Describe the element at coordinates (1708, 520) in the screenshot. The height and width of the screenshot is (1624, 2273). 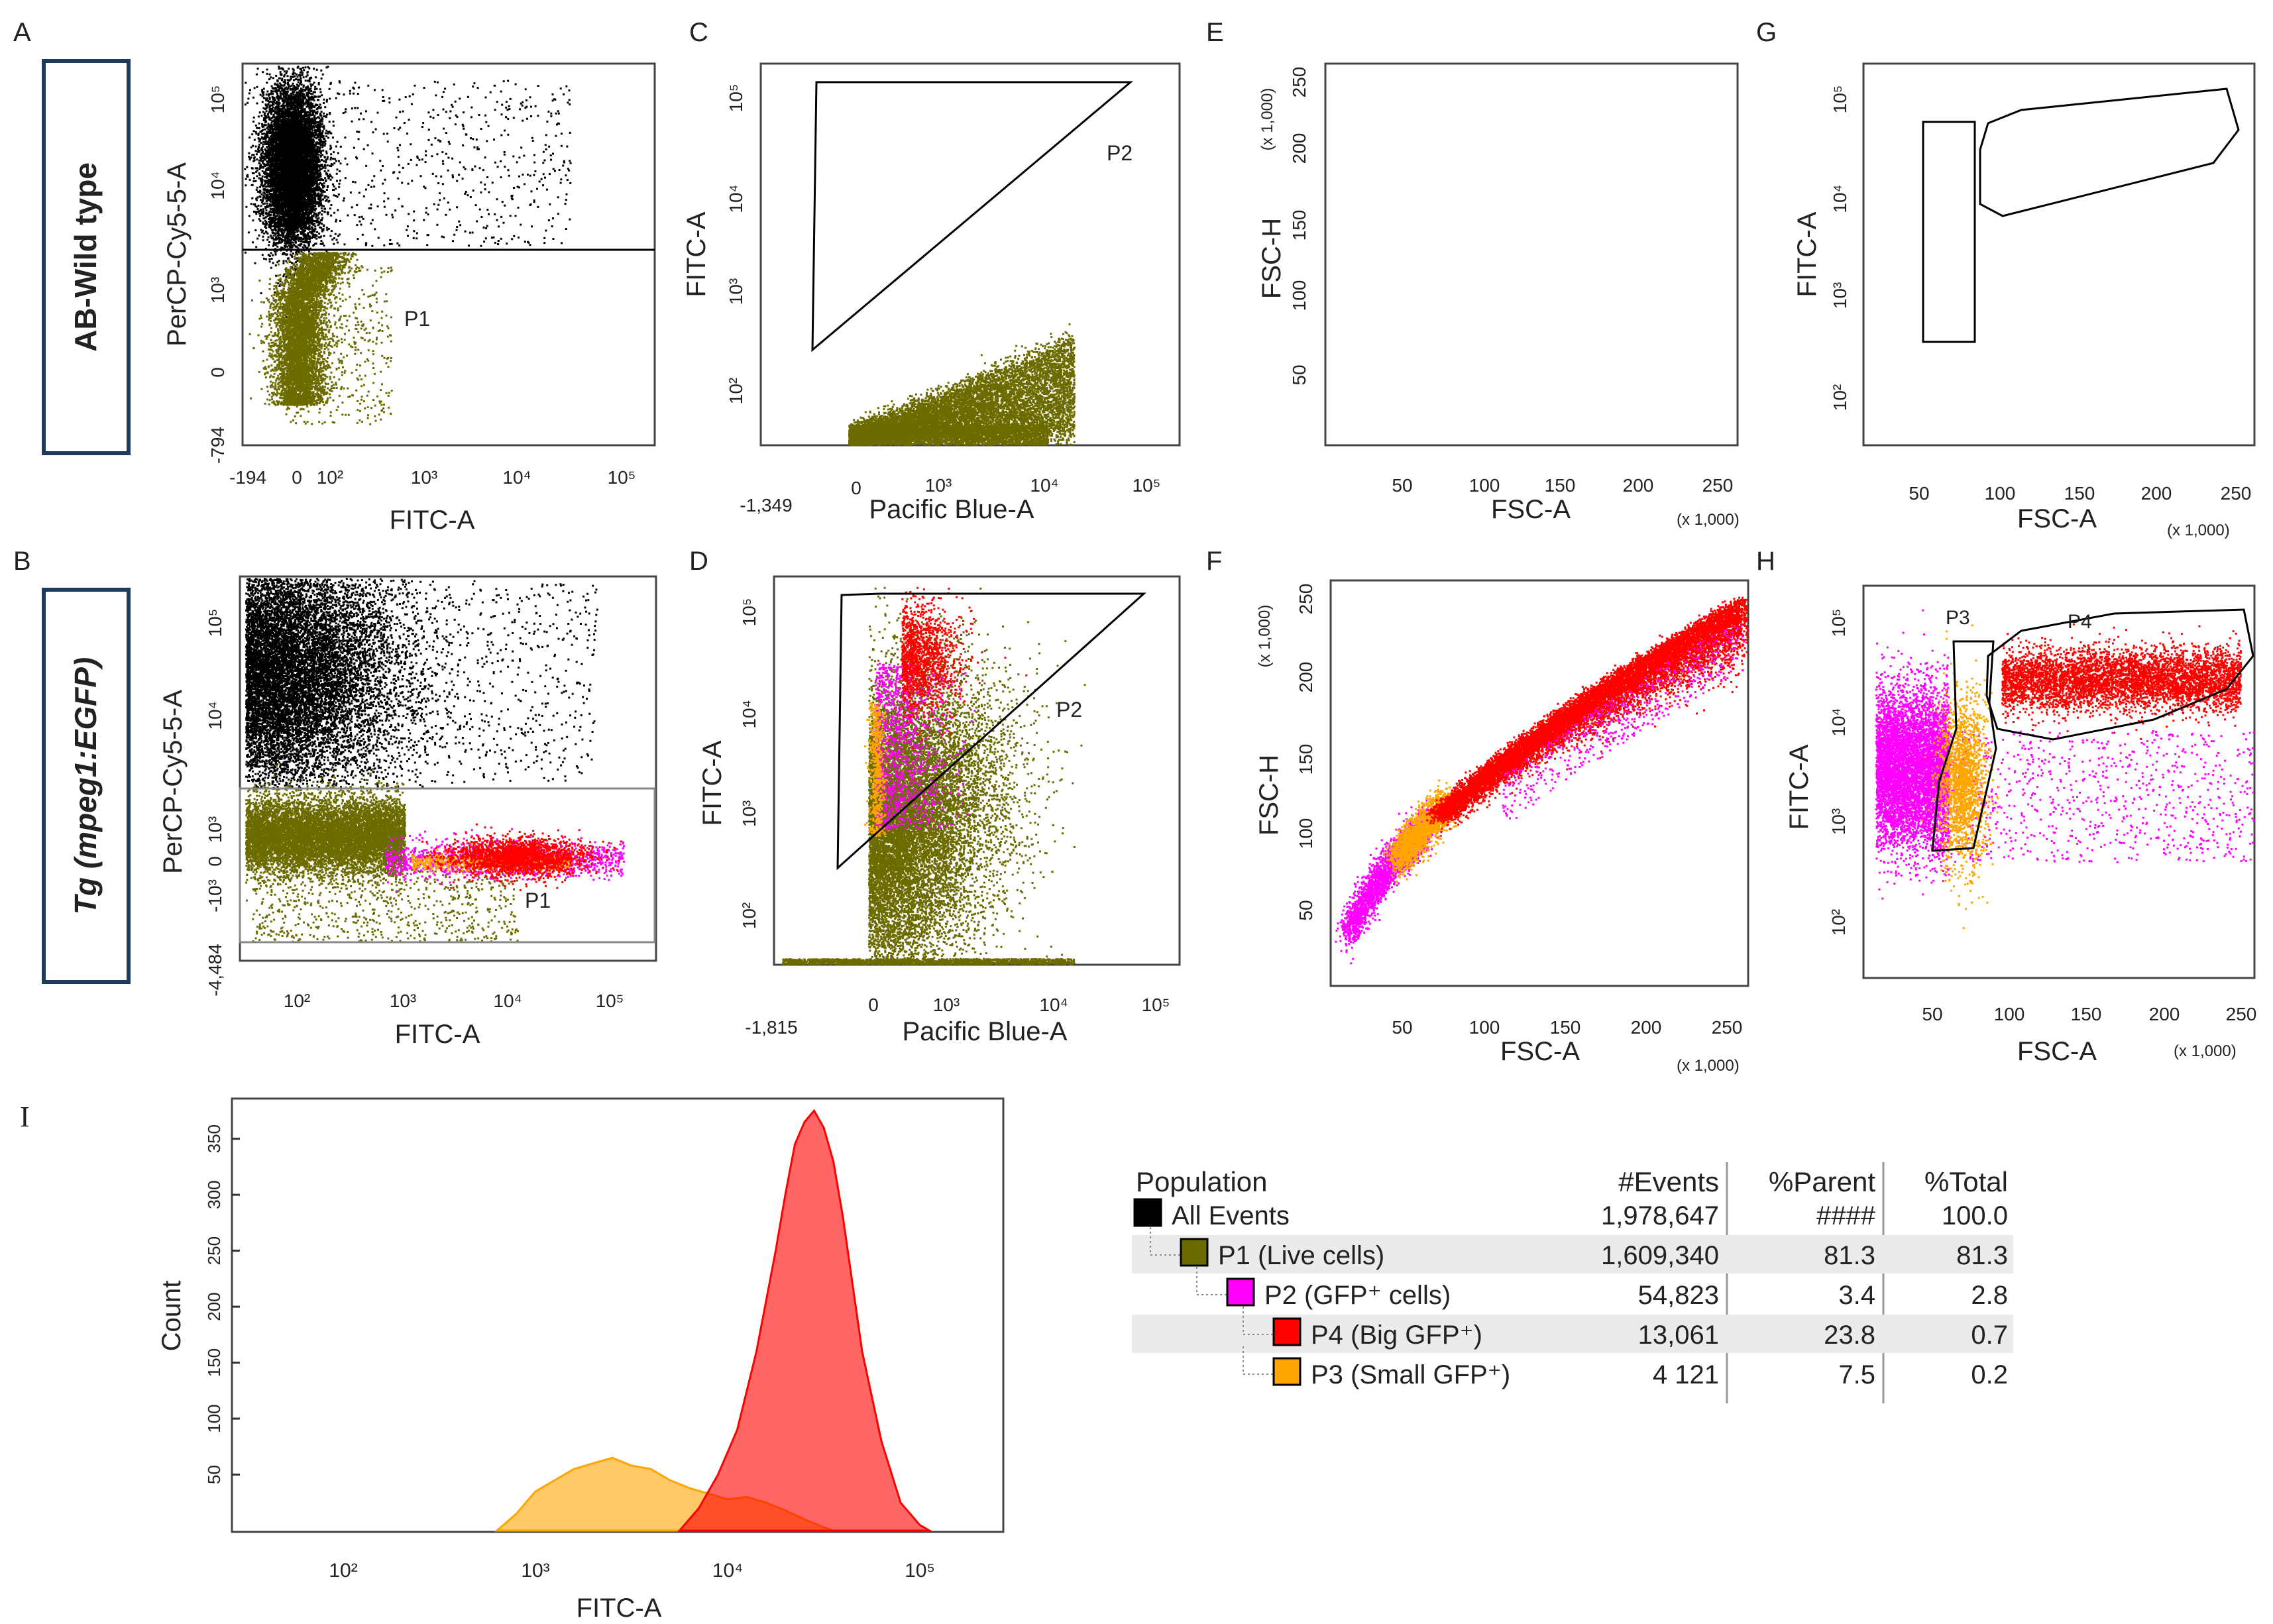
I see `panel-e-xscale: (x 1,000)` at that location.